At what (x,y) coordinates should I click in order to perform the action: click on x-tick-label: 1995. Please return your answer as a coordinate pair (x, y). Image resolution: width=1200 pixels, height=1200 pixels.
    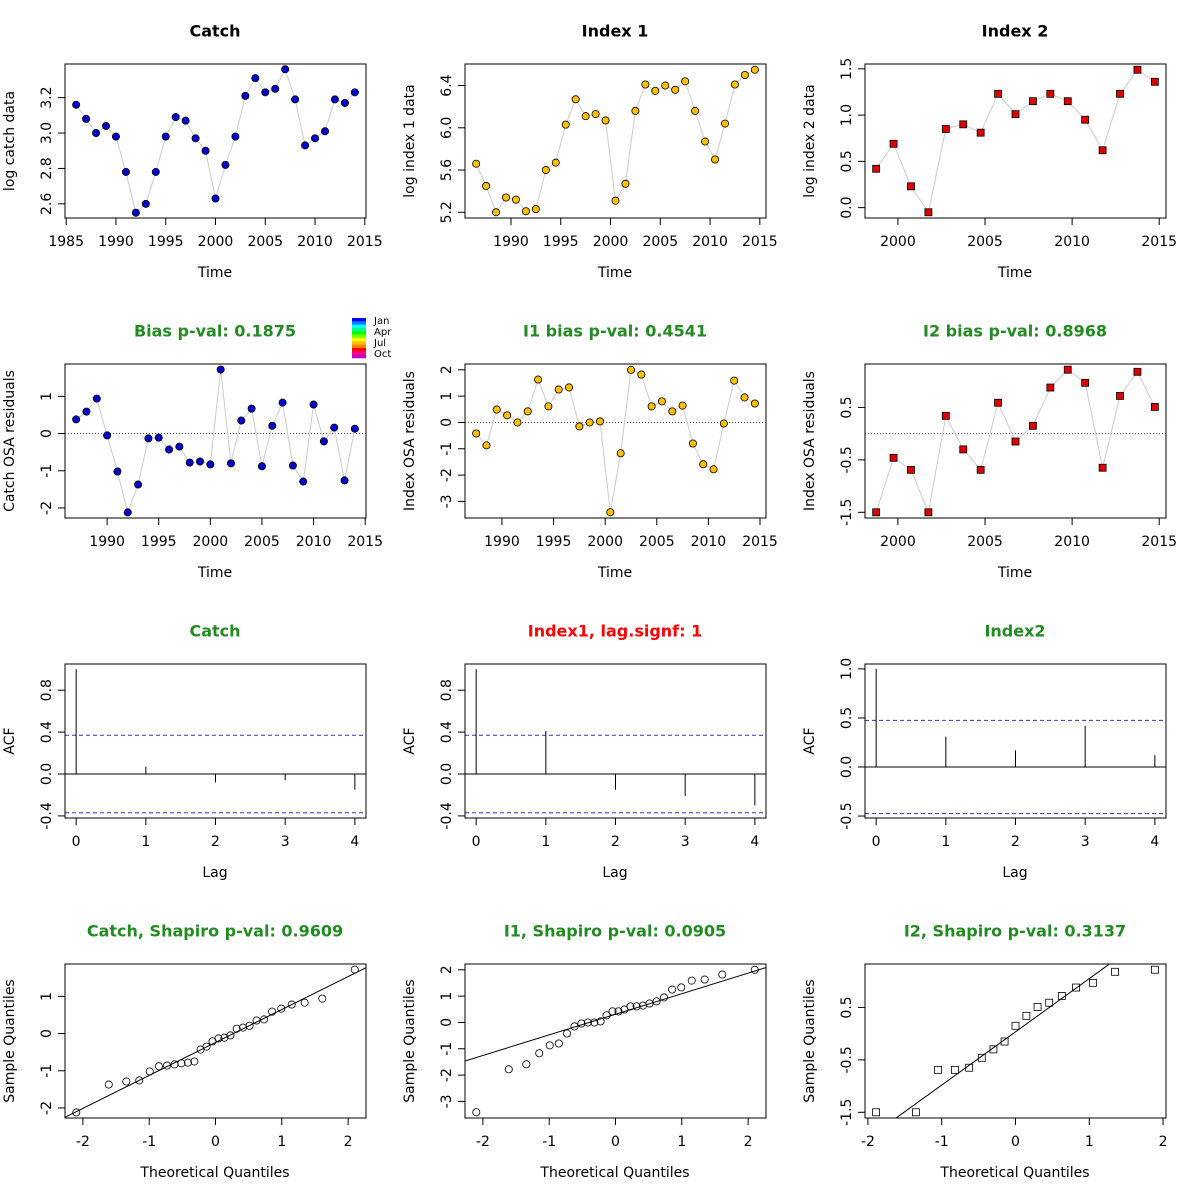
    Looking at the image, I should click on (159, 542).